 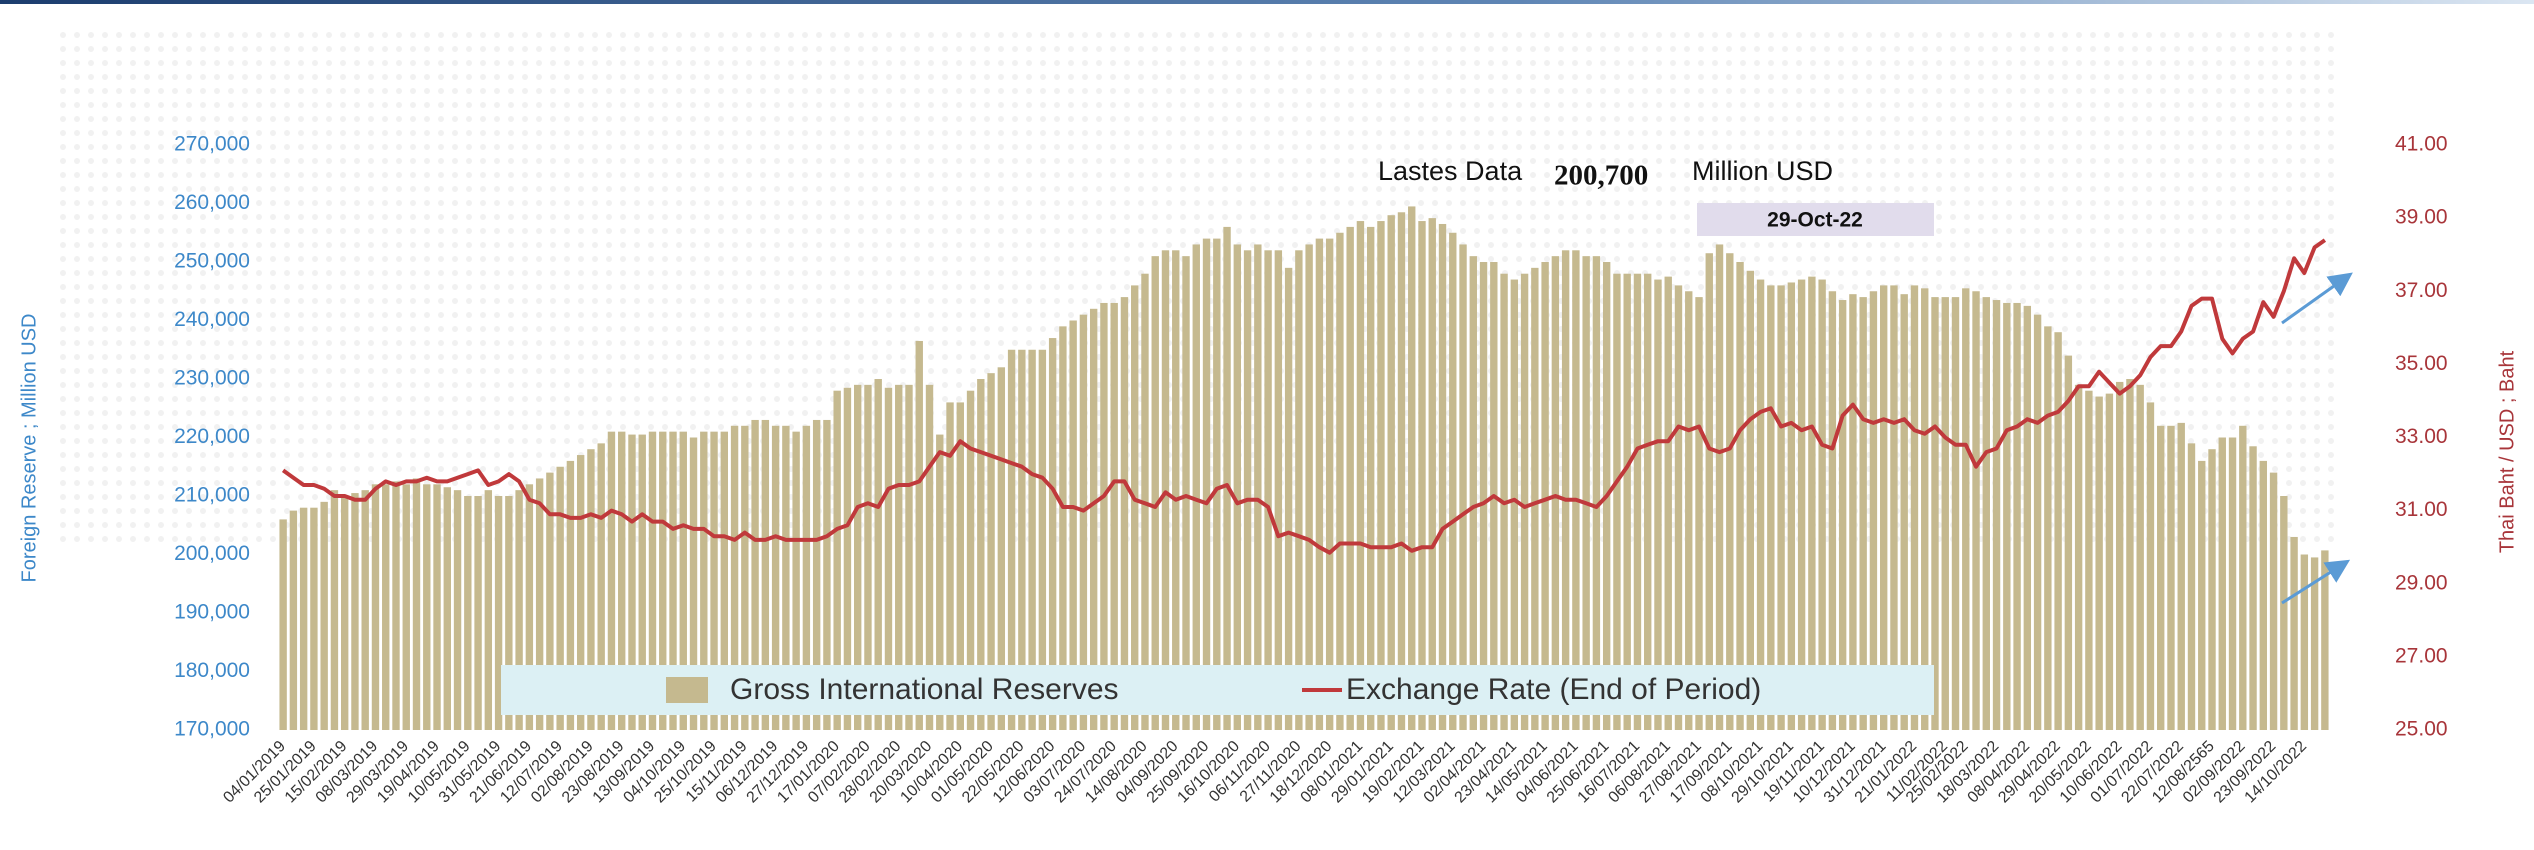 I want to click on y-tick-label: 250,000, so click(x=212, y=261).